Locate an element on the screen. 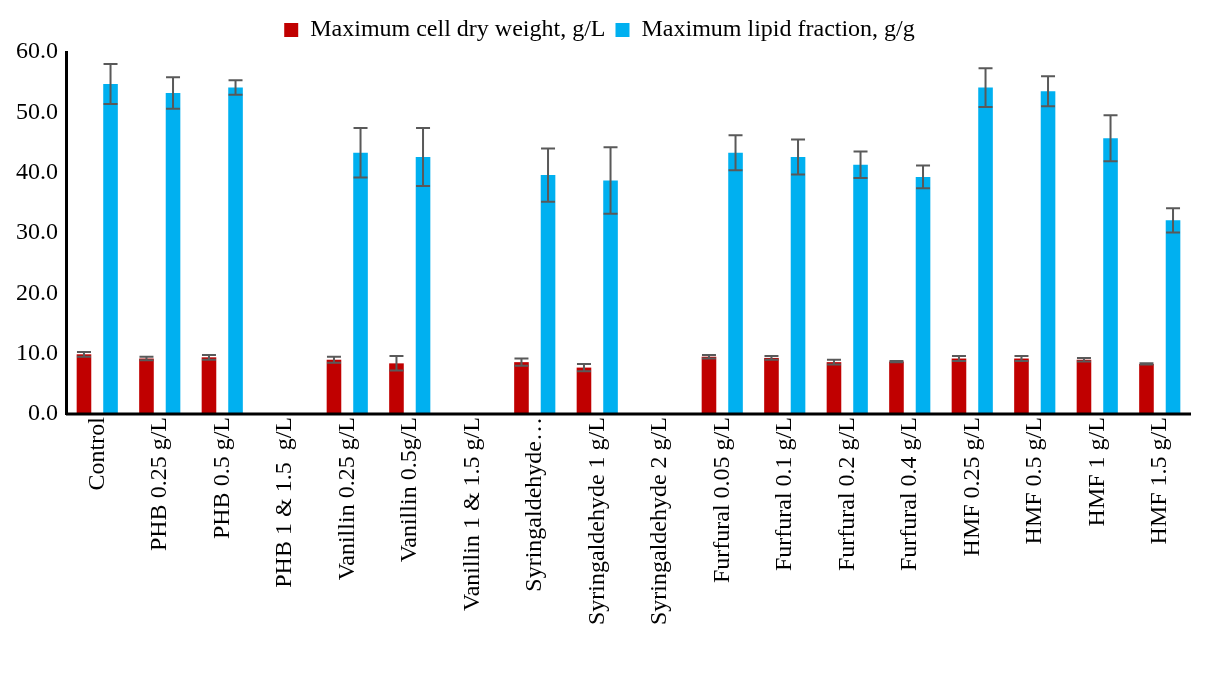 This screenshot has height=686, width=1209. x-tick-label: HMF 0.25 g/L is located at coordinates (970, 487).